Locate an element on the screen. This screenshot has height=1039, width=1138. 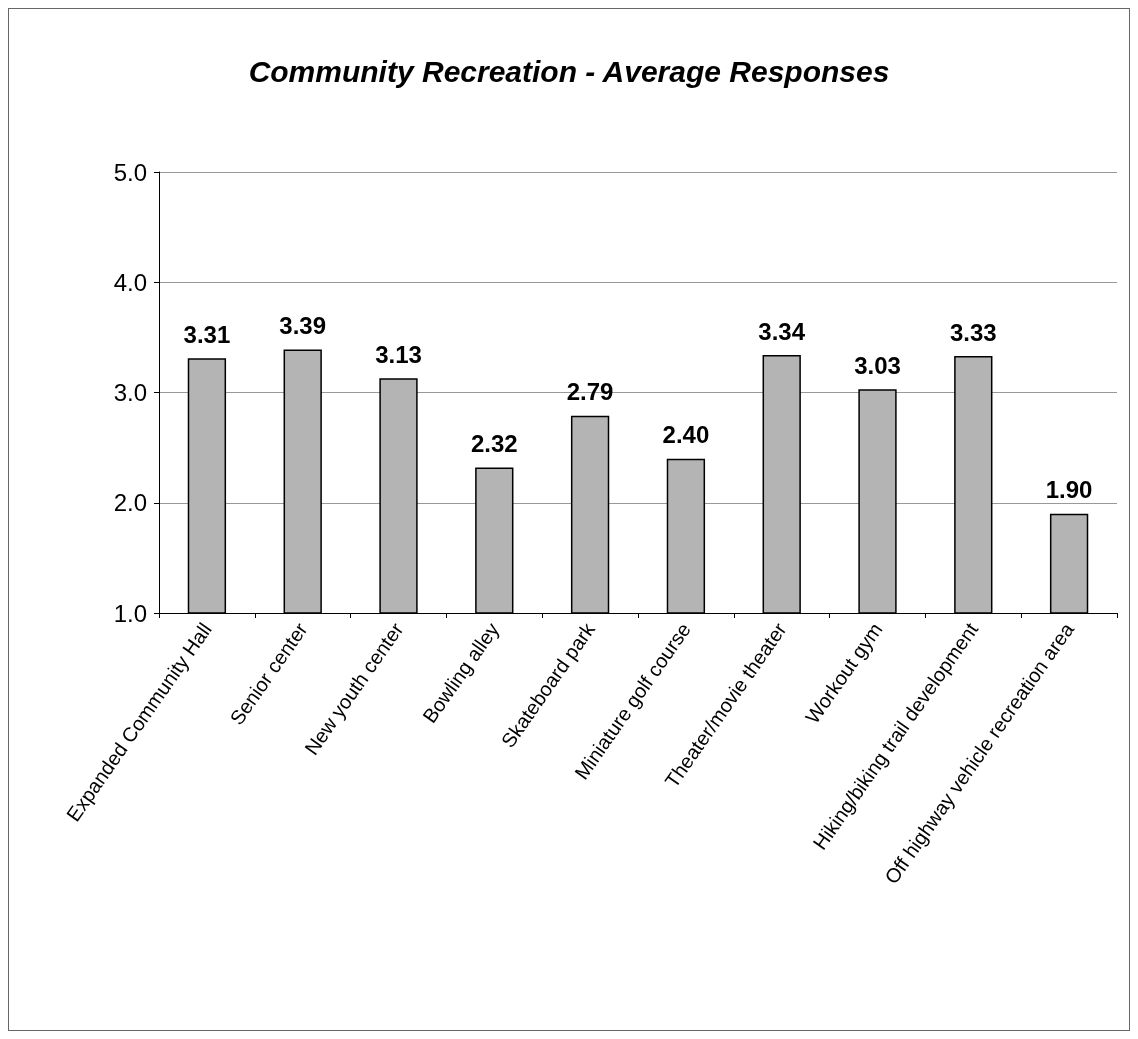
chart-title: Community Recreation - Average Responses is located at coordinates (569, 71).